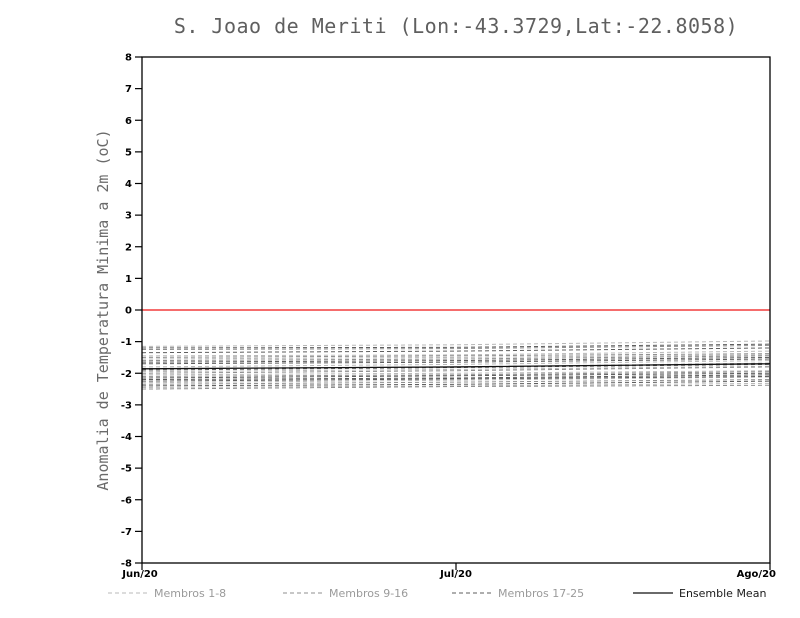  I want to click on x-tick-label-ago: Ago/20, so click(756, 574).